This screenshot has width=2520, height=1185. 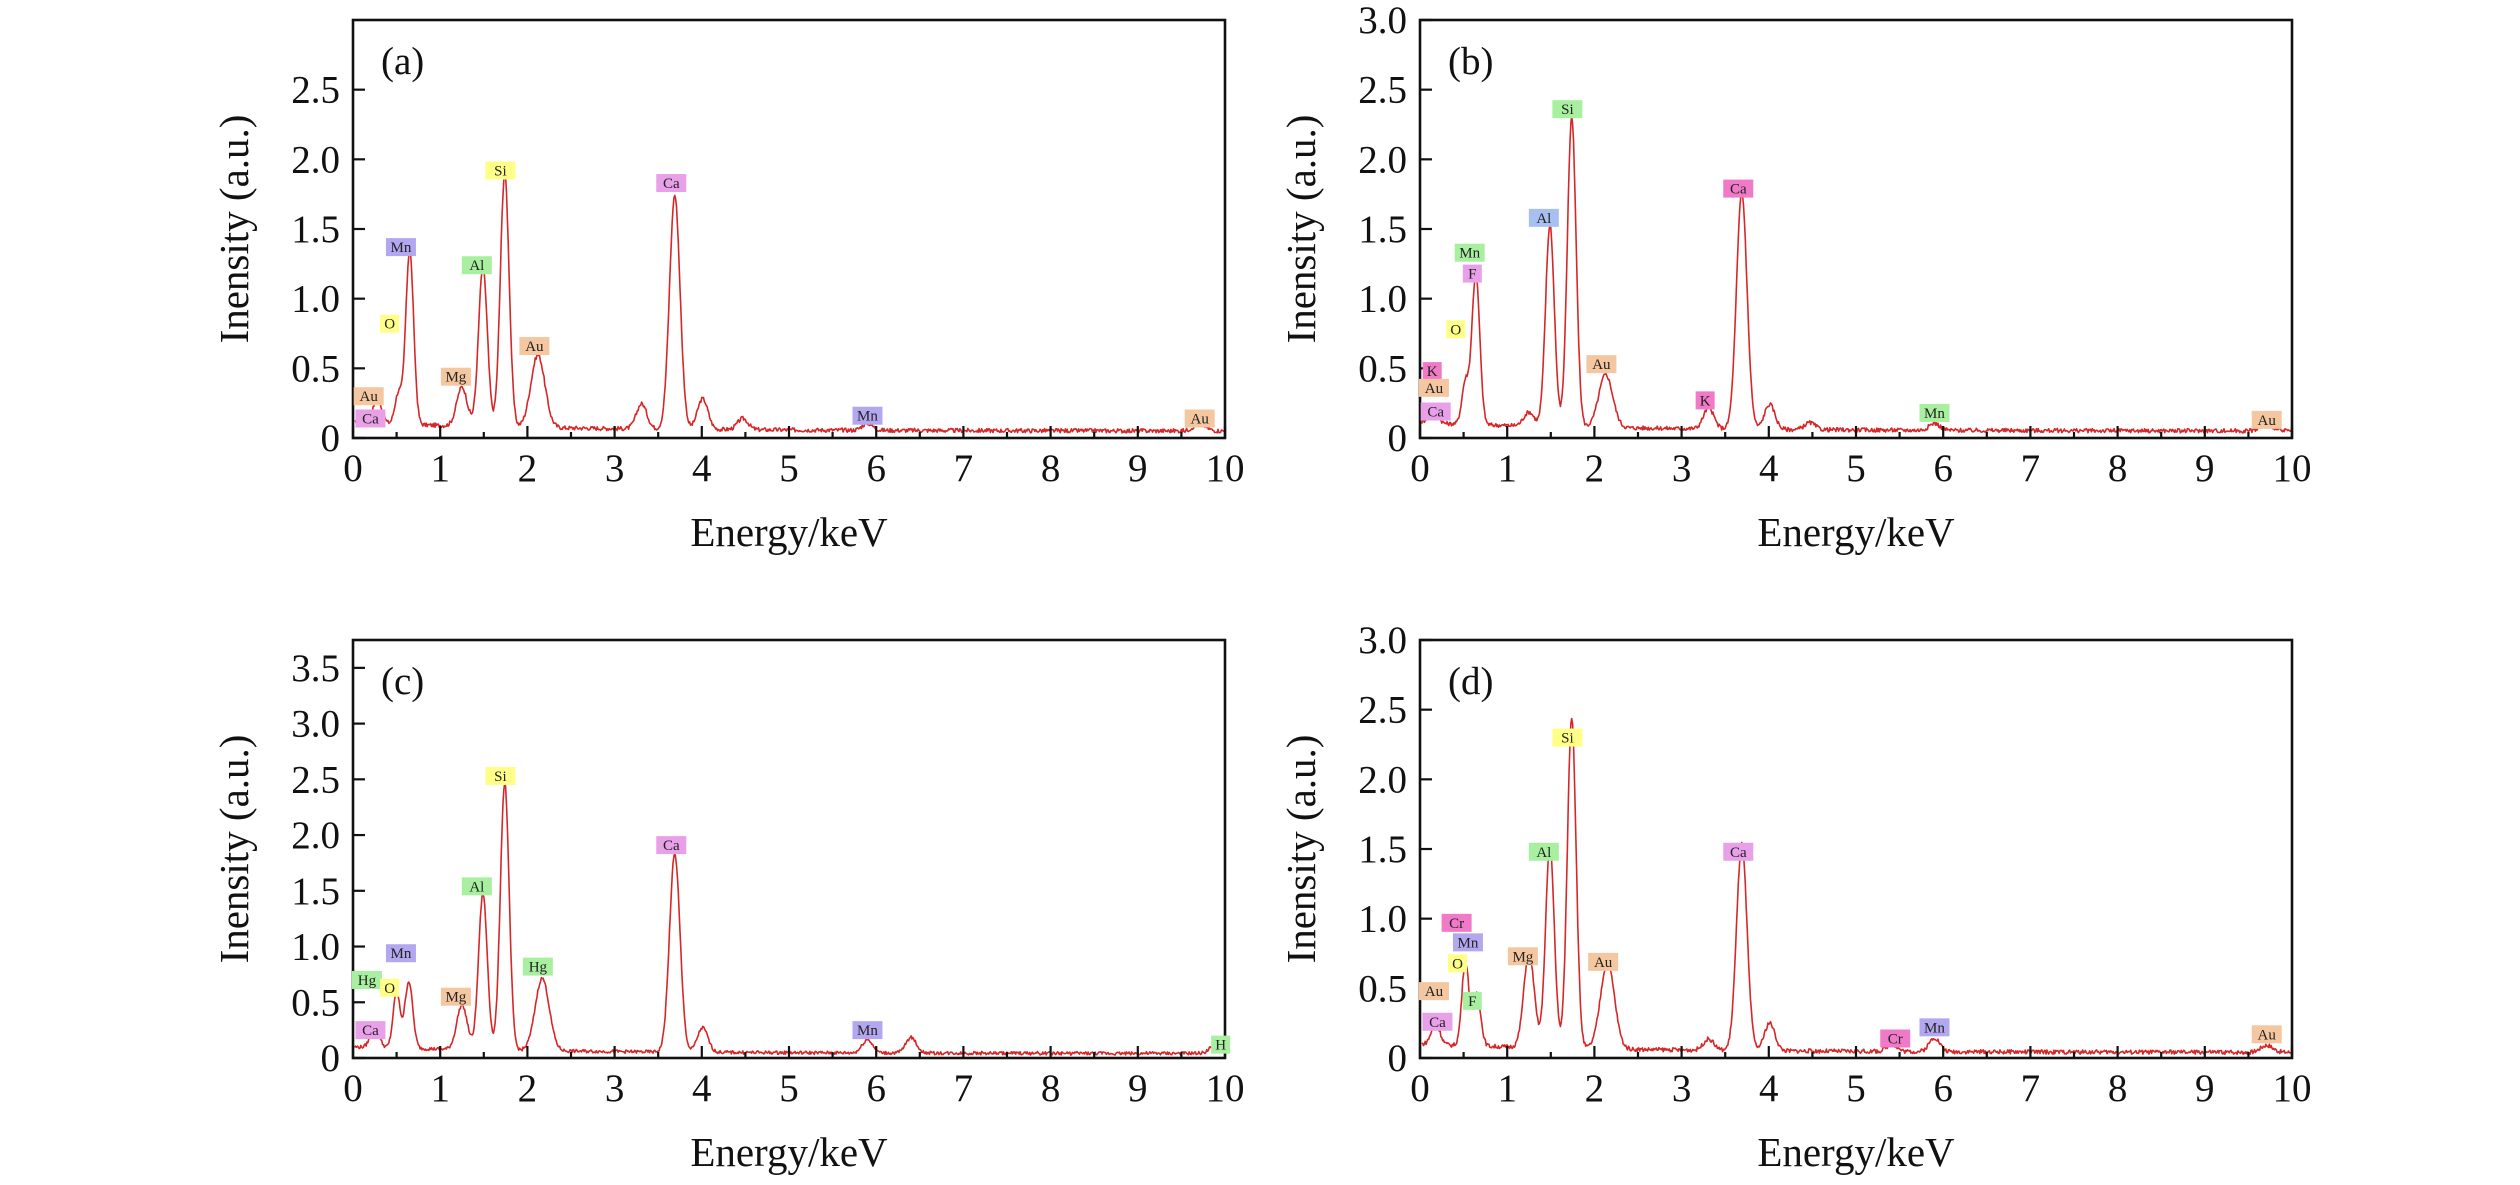 What do you see at coordinates (1895, 1039) in the screenshot?
I see `peak-label-text: Cr` at bounding box center [1895, 1039].